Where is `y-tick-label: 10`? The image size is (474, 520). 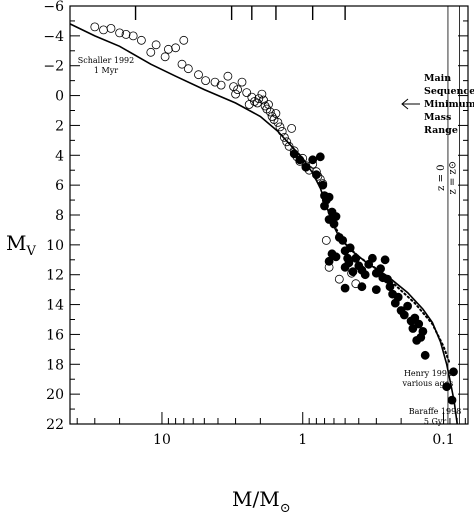
y-tick-label: 10 is located at coordinates (55, 246).